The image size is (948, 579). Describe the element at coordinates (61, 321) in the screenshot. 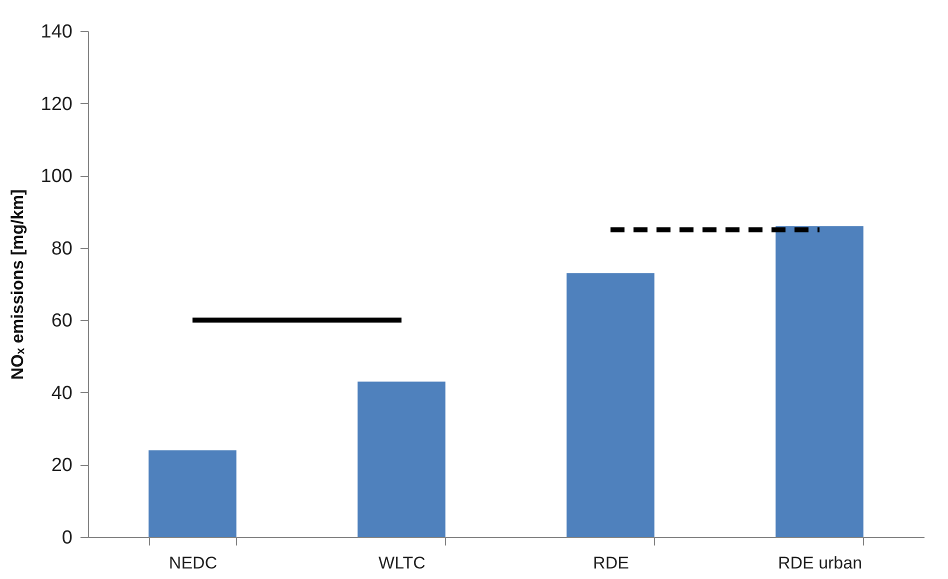

I see `y-tick-label: 60` at that location.